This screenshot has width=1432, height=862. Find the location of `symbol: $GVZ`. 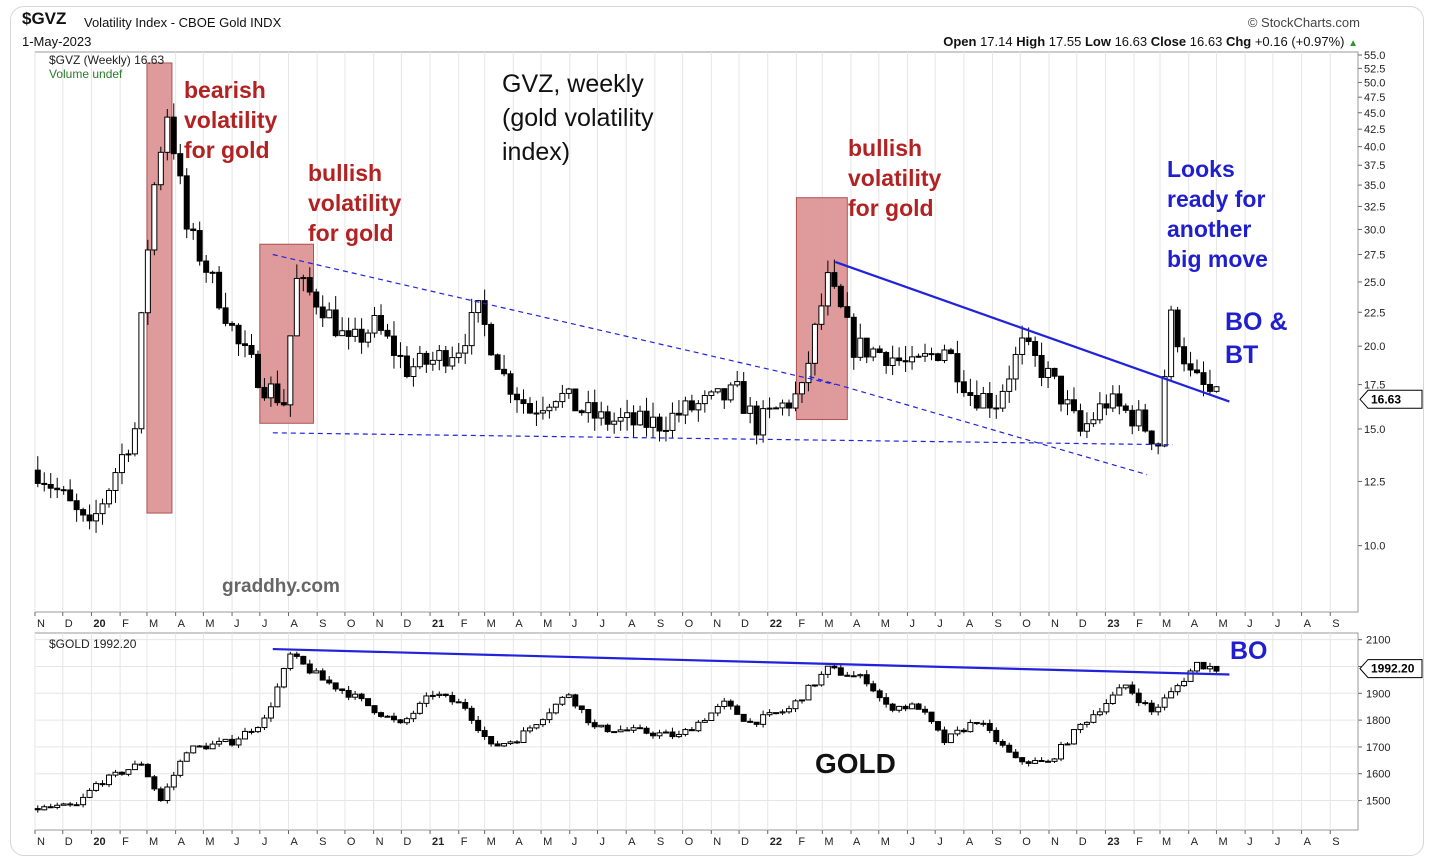

symbol: $GVZ is located at coordinates (44, 18).